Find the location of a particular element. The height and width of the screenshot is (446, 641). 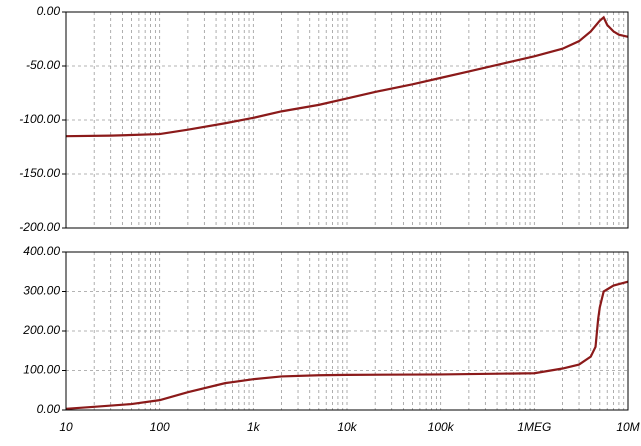

y-tick-label: 300.00 is located at coordinates (41, 291).